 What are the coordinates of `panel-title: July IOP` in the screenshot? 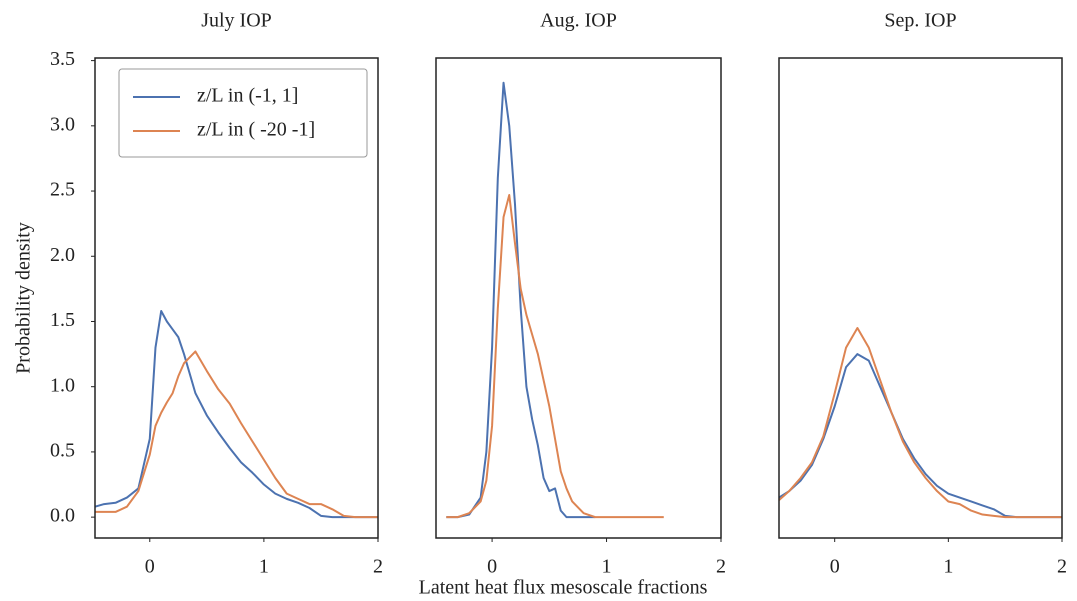 It's located at (236, 21).